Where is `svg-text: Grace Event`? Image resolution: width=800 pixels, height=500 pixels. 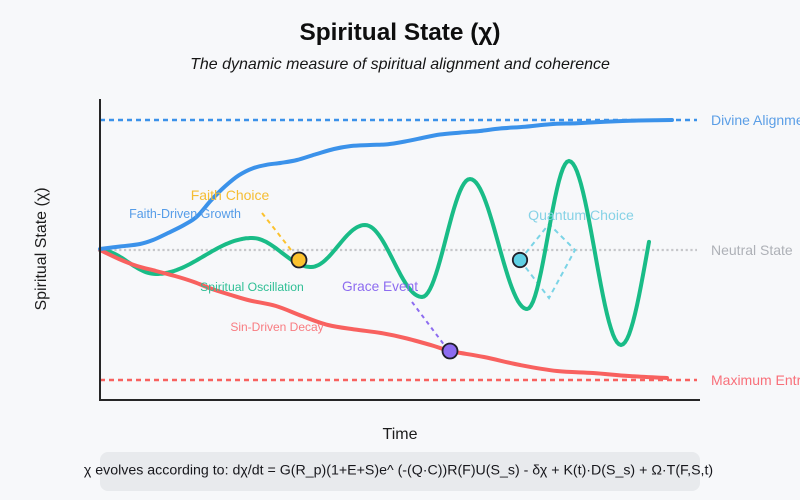 svg-text: Grace Event is located at coordinates (380, 286).